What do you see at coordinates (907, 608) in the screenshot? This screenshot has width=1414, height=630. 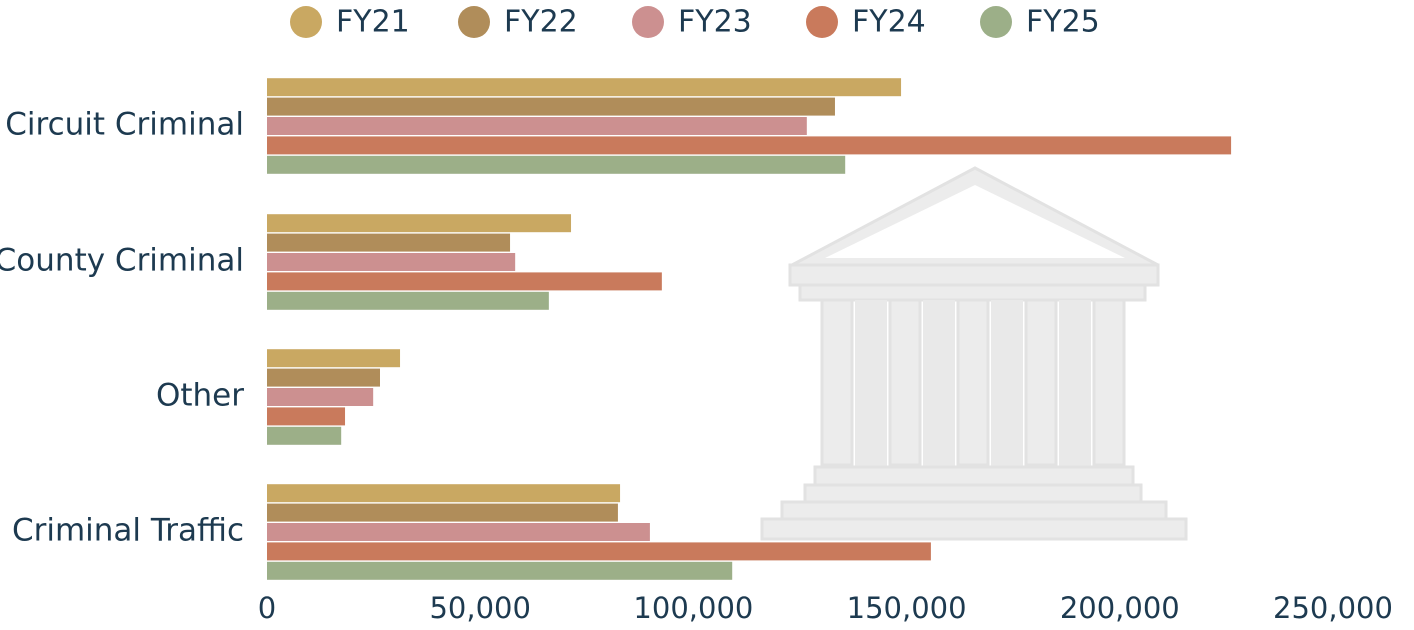 I see `x-tick-label: 150,000` at bounding box center [907, 608].